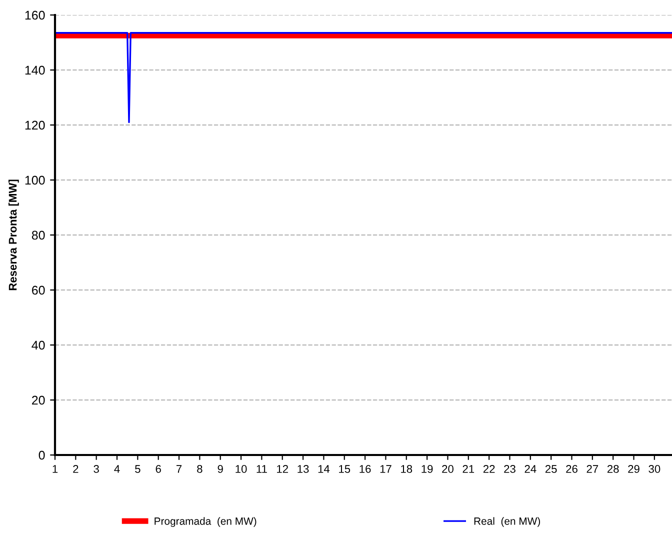 The image size is (672, 533). I want to click on y-tick-label: 0, so click(41, 455).